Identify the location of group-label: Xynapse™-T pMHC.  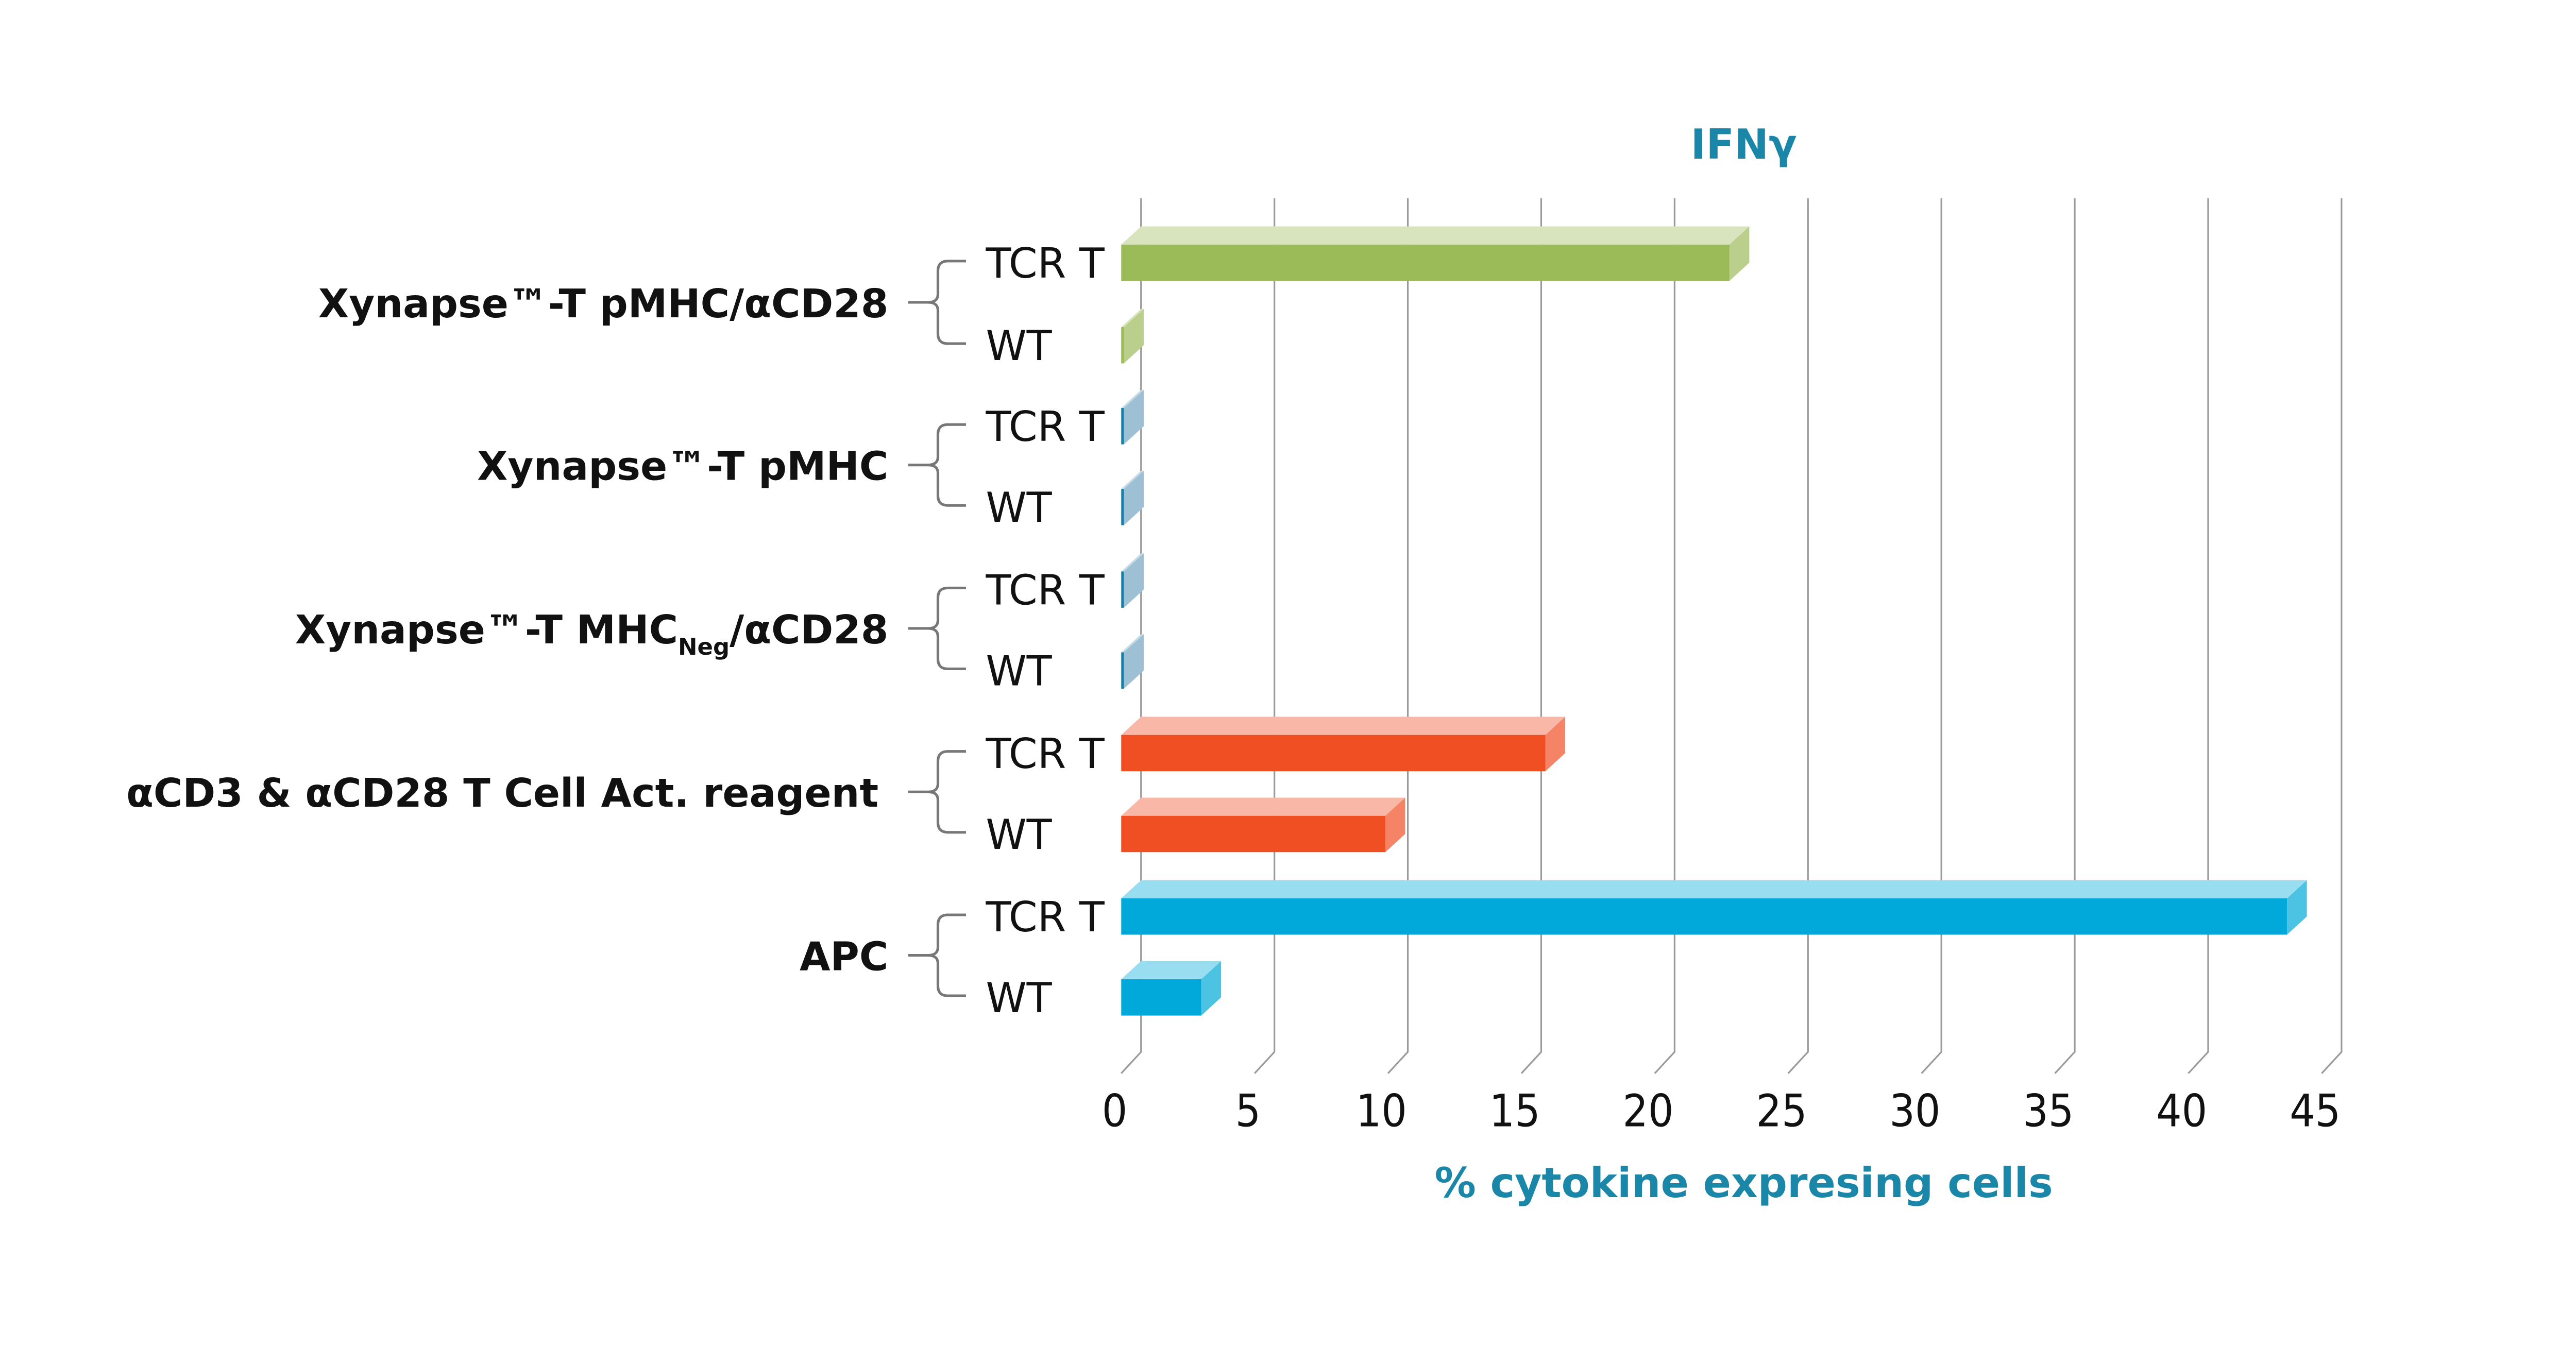
(682, 467).